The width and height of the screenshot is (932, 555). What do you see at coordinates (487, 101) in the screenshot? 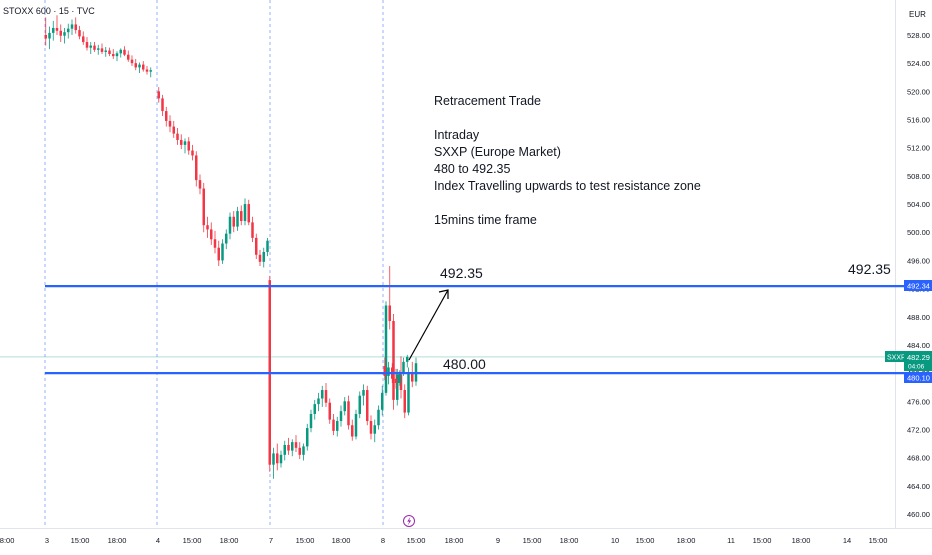
I see `note-line: Retracement Trade` at bounding box center [487, 101].